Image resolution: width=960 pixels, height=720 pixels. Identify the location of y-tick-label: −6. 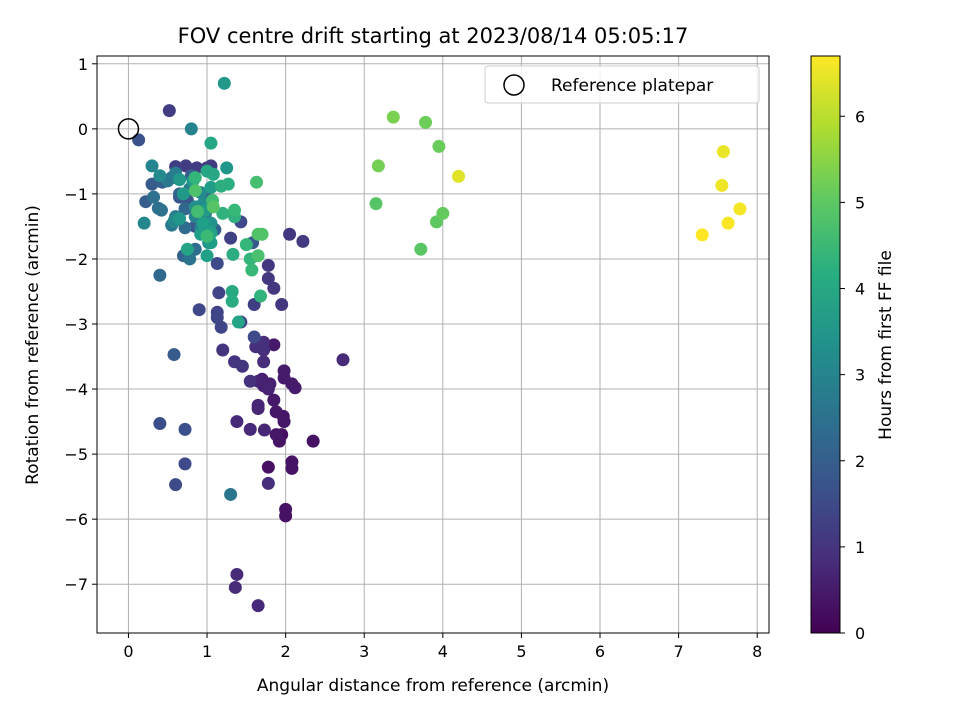
(76, 519).